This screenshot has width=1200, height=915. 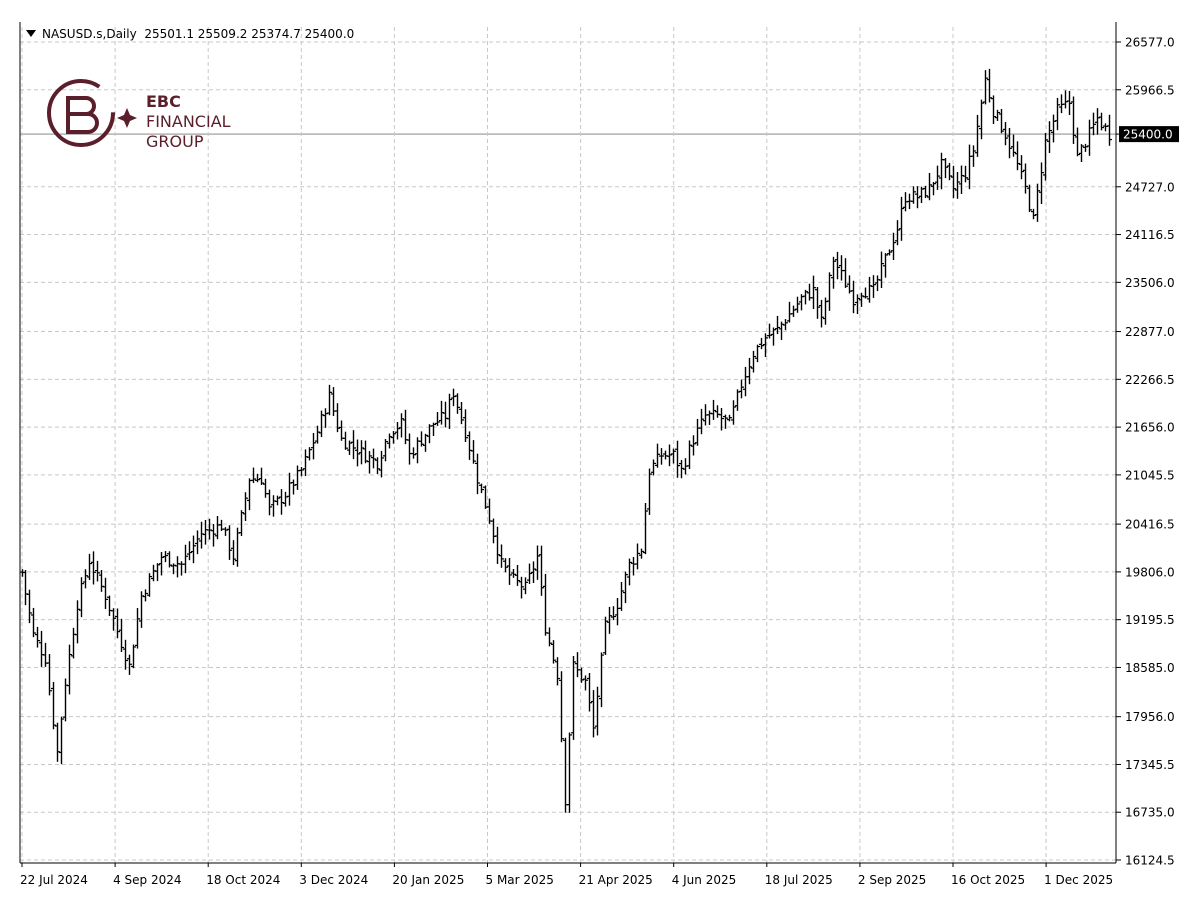 What do you see at coordinates (704, 880) in the screenshot?
I see `x-tick-label: 4 Jun 2025` at bounding box center [704, 880].